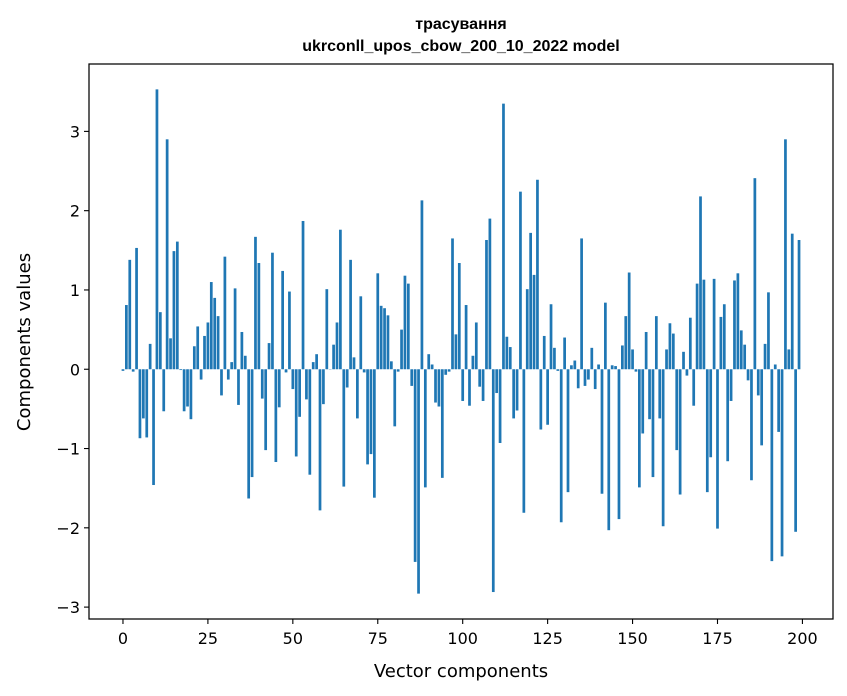 This screenshot has height=696, width=847. Describe the element at coordinates (462, 638) in the screenshot. I see `x-tick-label: 100` at that location.